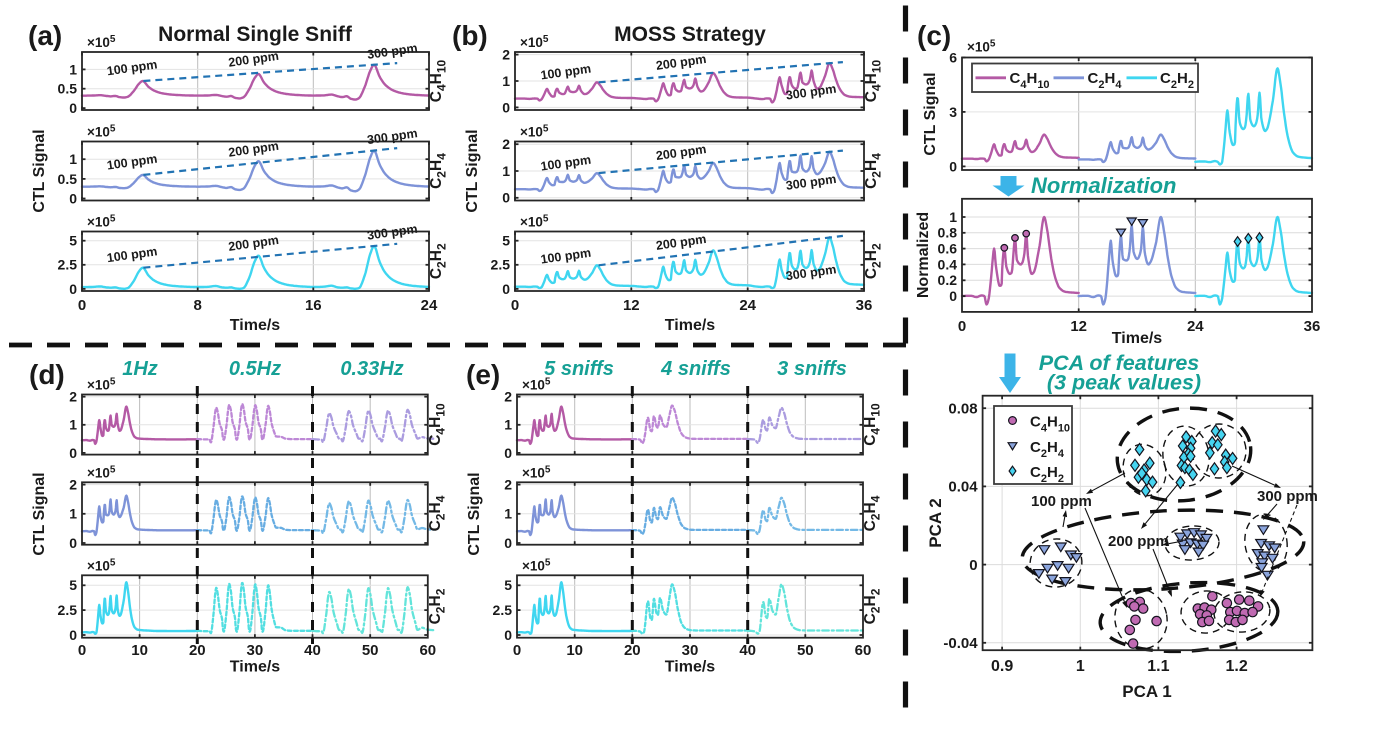 Image resolution: width=1383 pixels, height=729 pixels. I want to click on svg-text: (e), so click(483, 374).